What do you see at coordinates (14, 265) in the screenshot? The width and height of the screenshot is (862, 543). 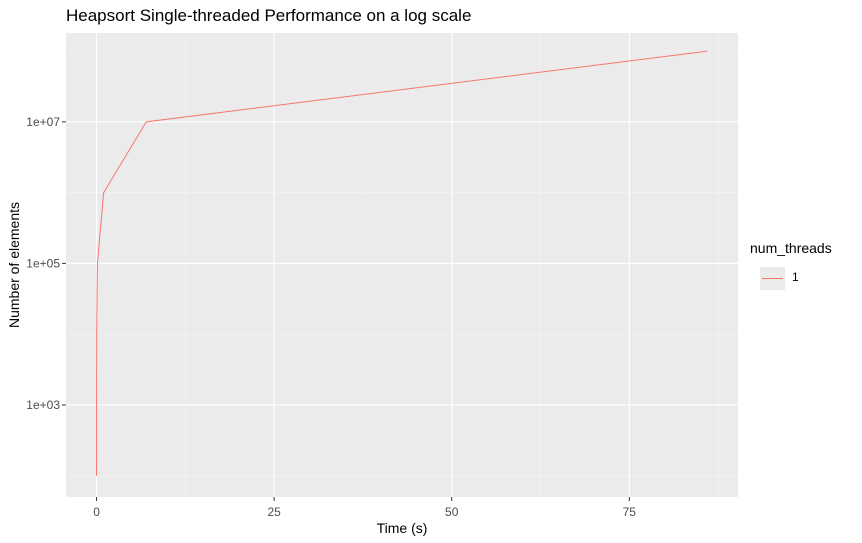 I see `y-axis-title: Number of elements` at bounding box center [14, 265].